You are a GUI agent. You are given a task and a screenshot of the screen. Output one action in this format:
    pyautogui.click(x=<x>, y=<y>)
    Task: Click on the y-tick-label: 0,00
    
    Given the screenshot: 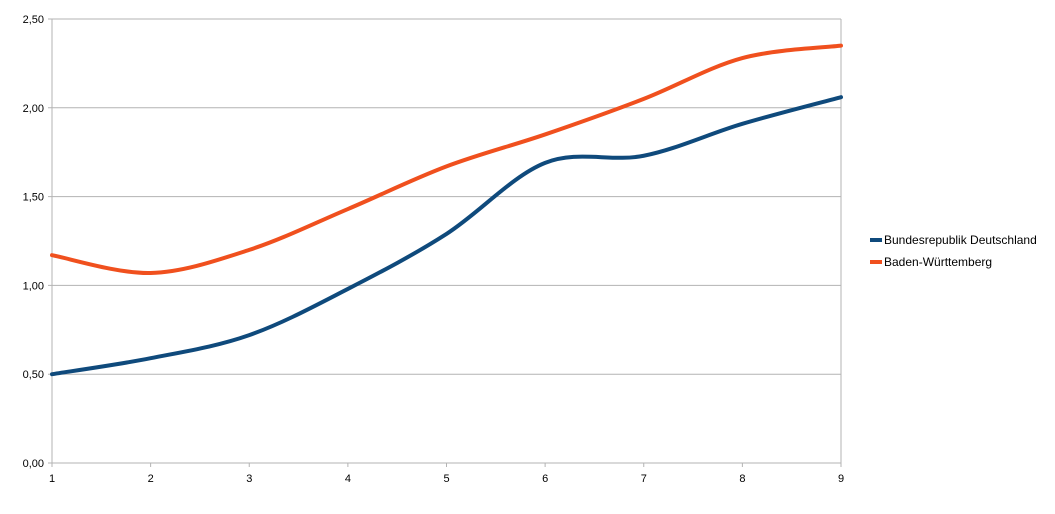 What is the action you would take?
    pyautogui.click(x=33, y=464)
    